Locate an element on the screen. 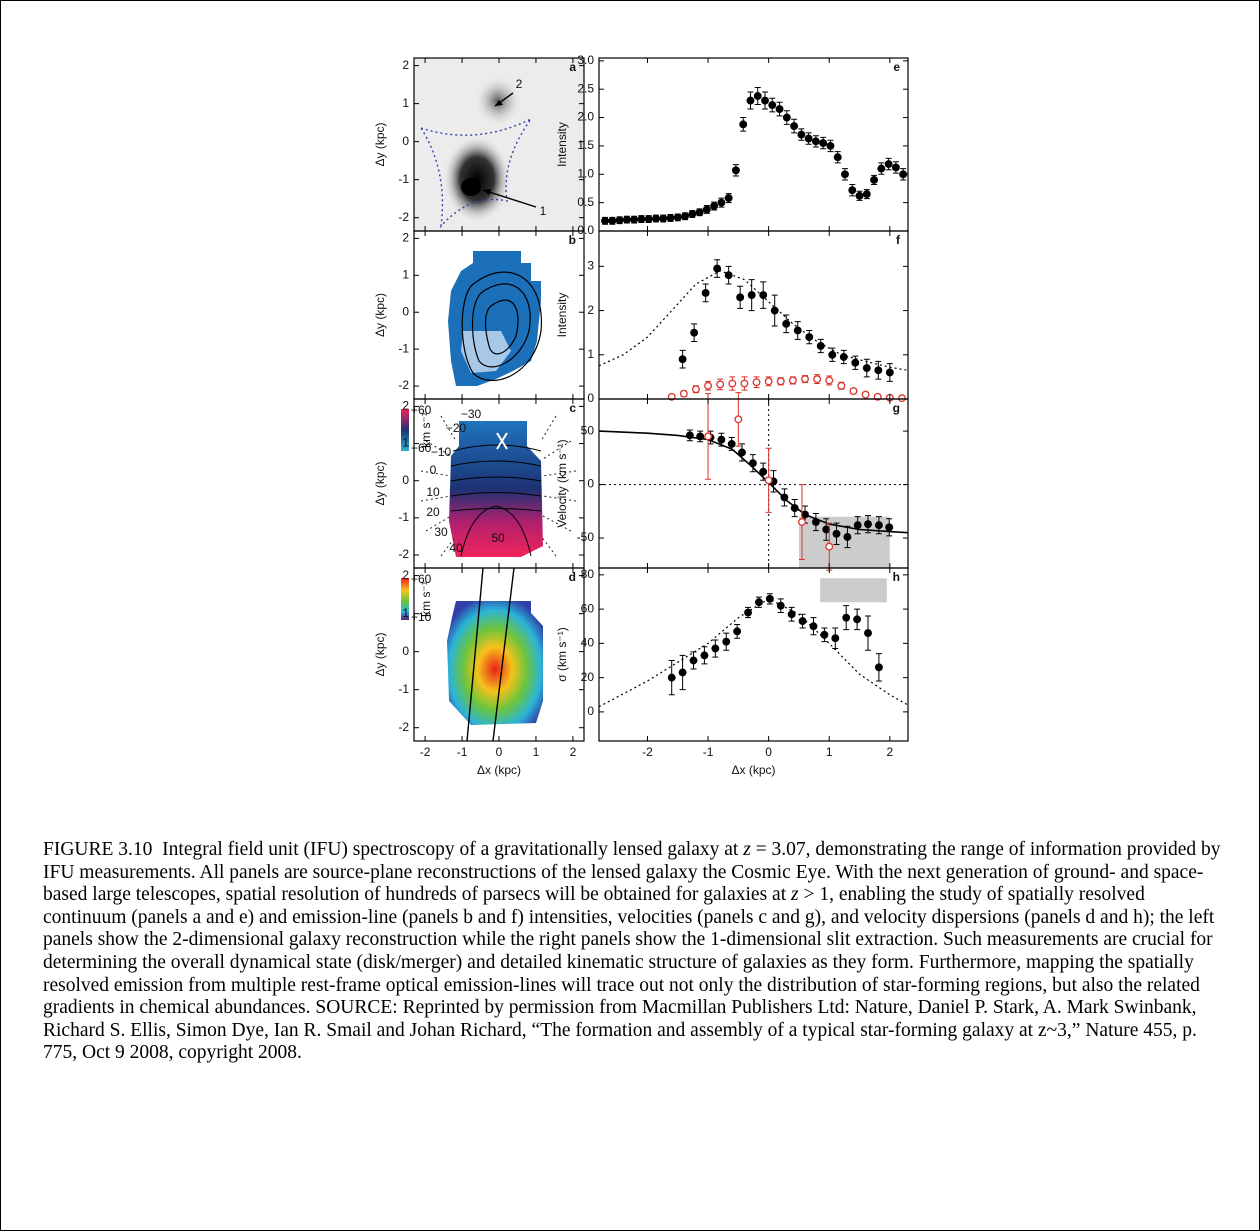 The image size is (1260, 1231). y-tick-label: 80 is located at coordinates (588, 574).